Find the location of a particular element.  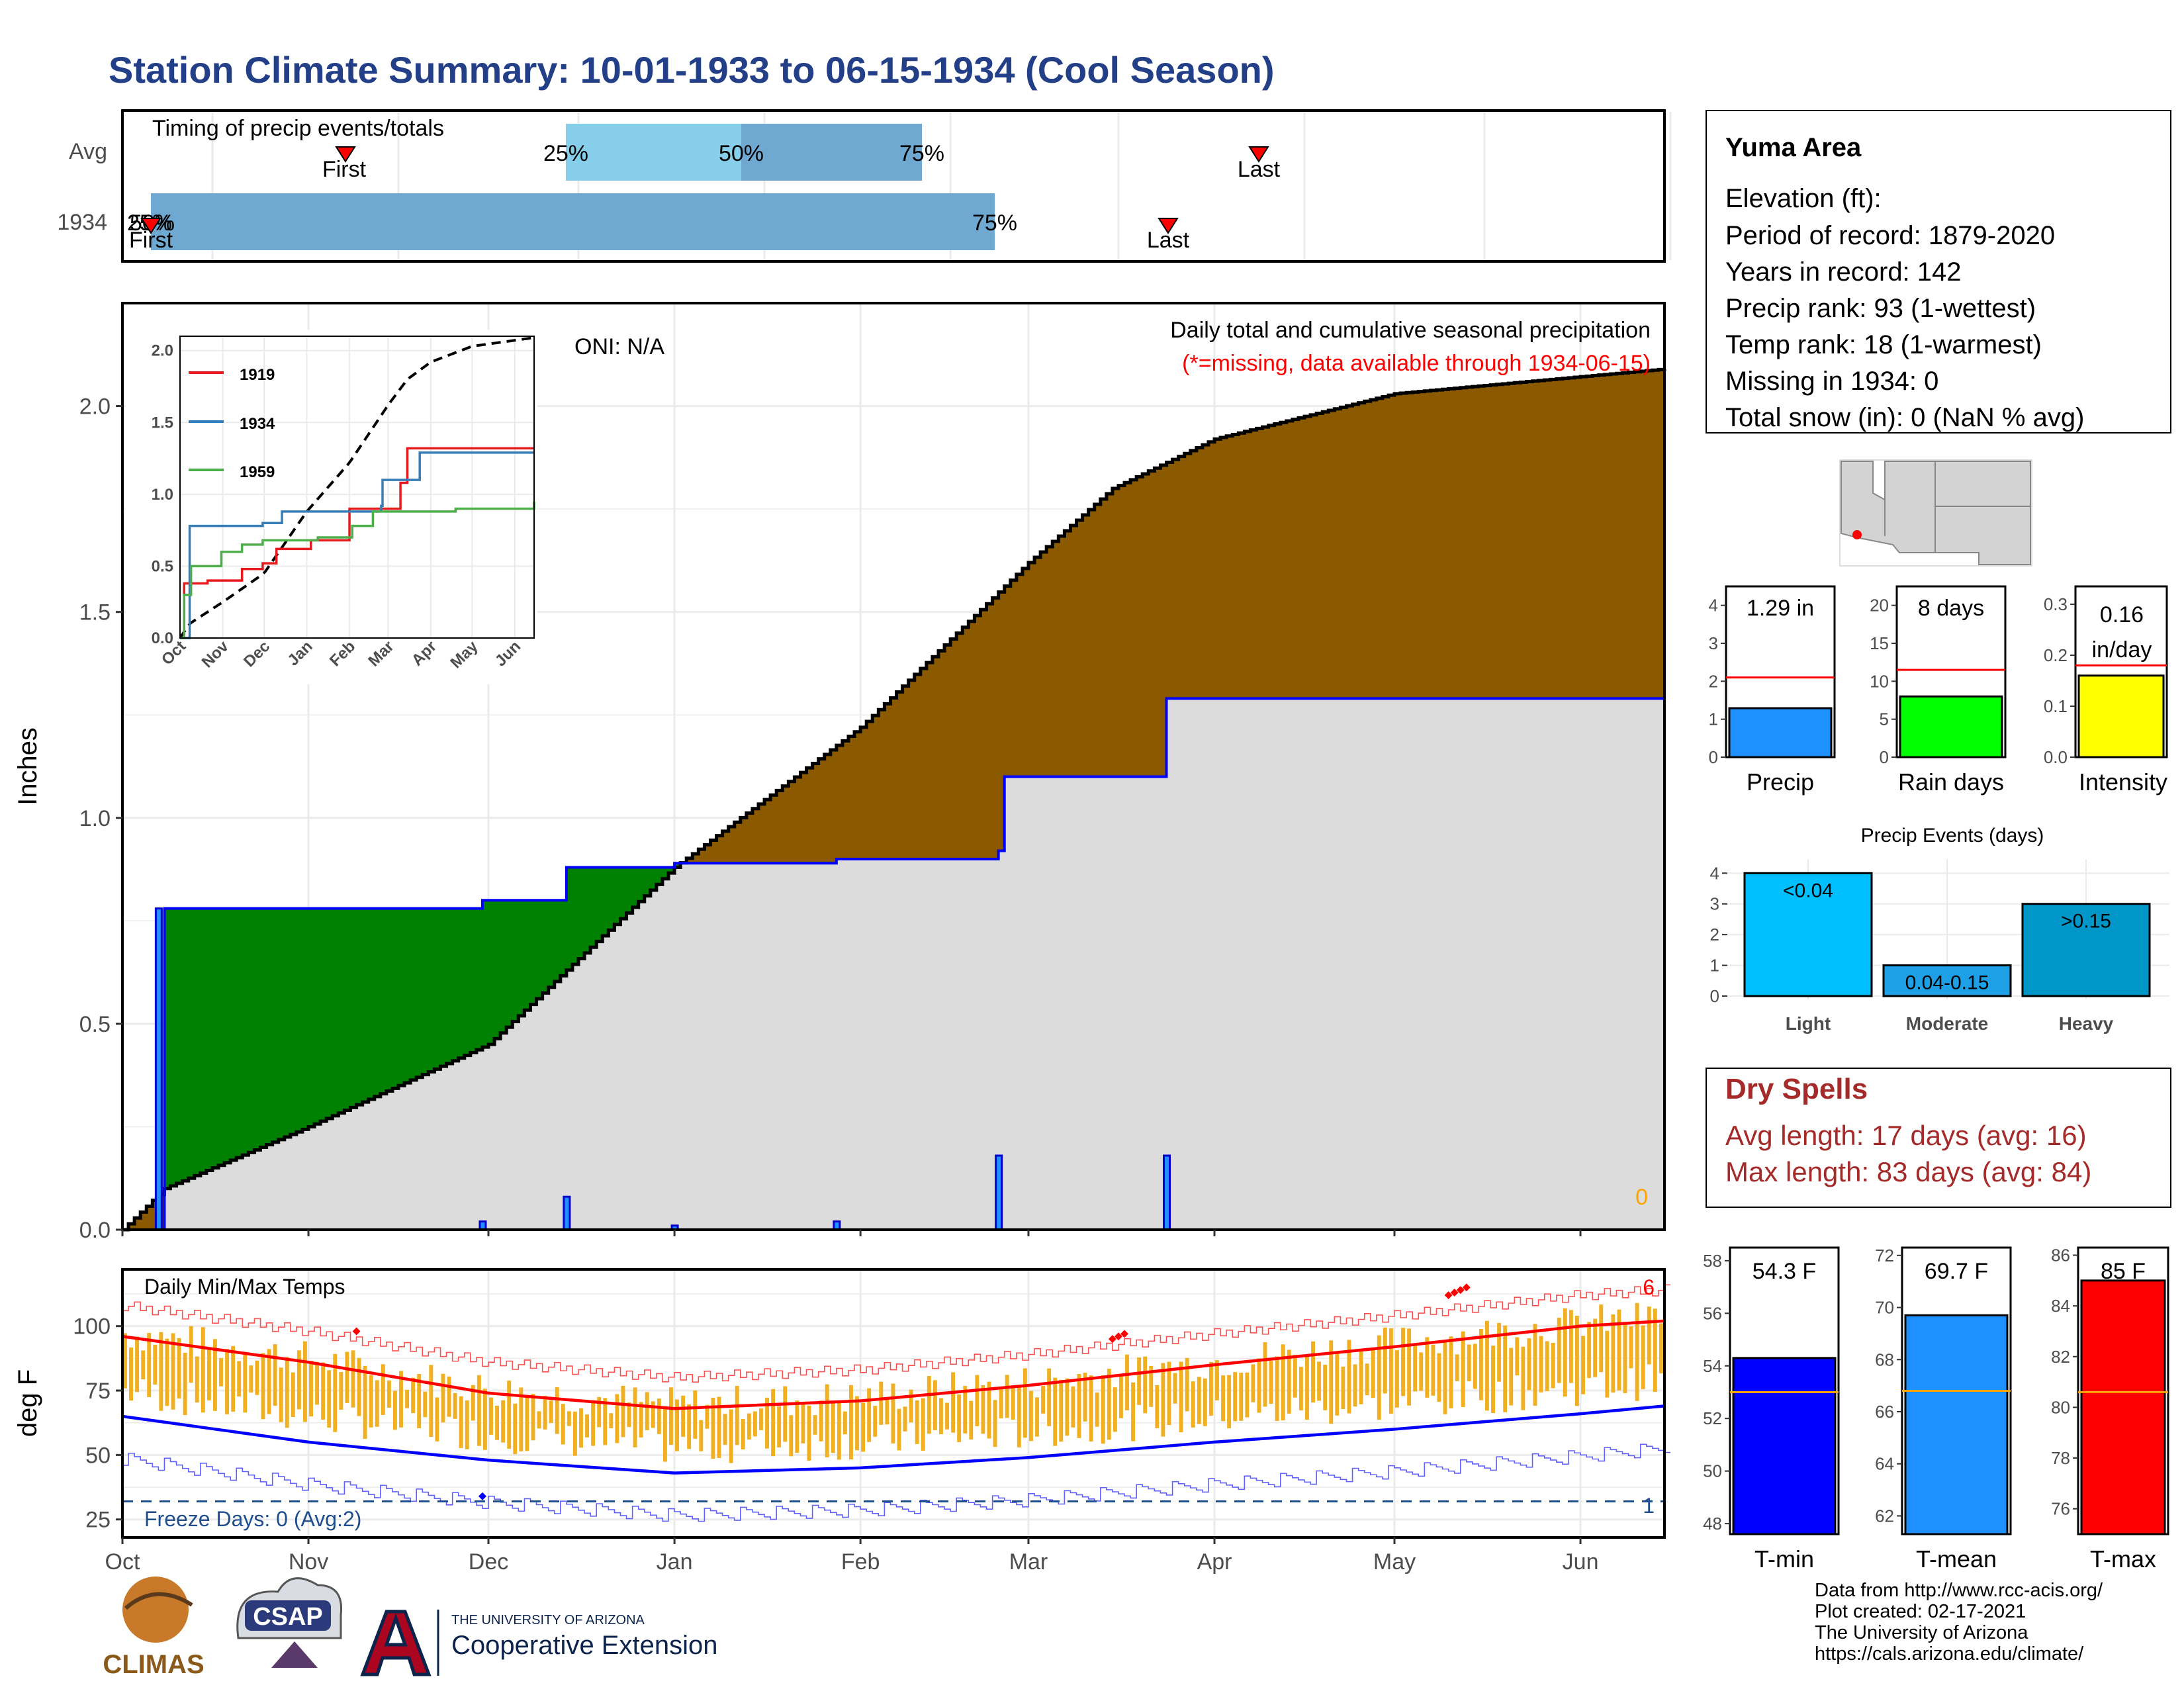

stat-tick-label: 72 is located at coordinates (1885, 1255).